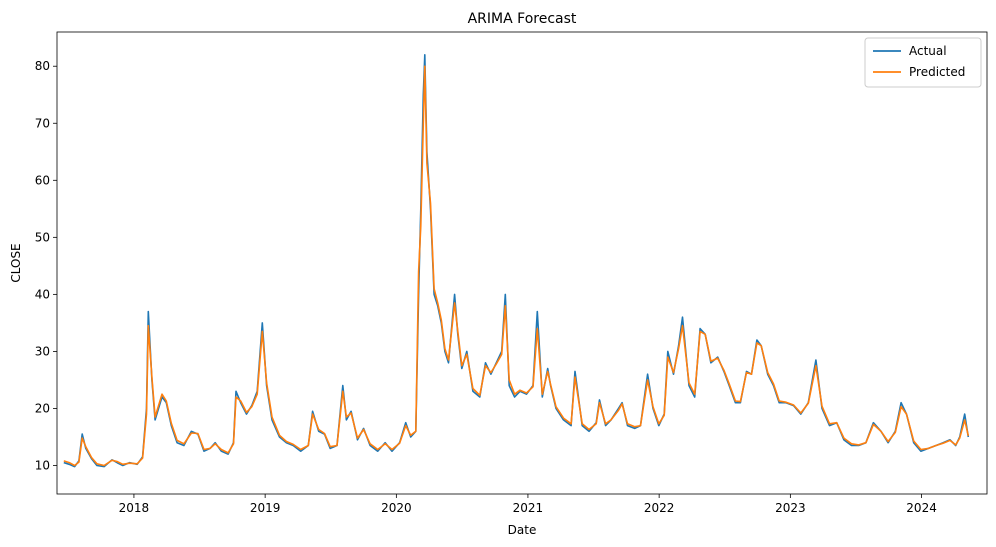 This screenshot has height=547, width=996. I want to click on y-tick-label: 20, so click(42, 408).